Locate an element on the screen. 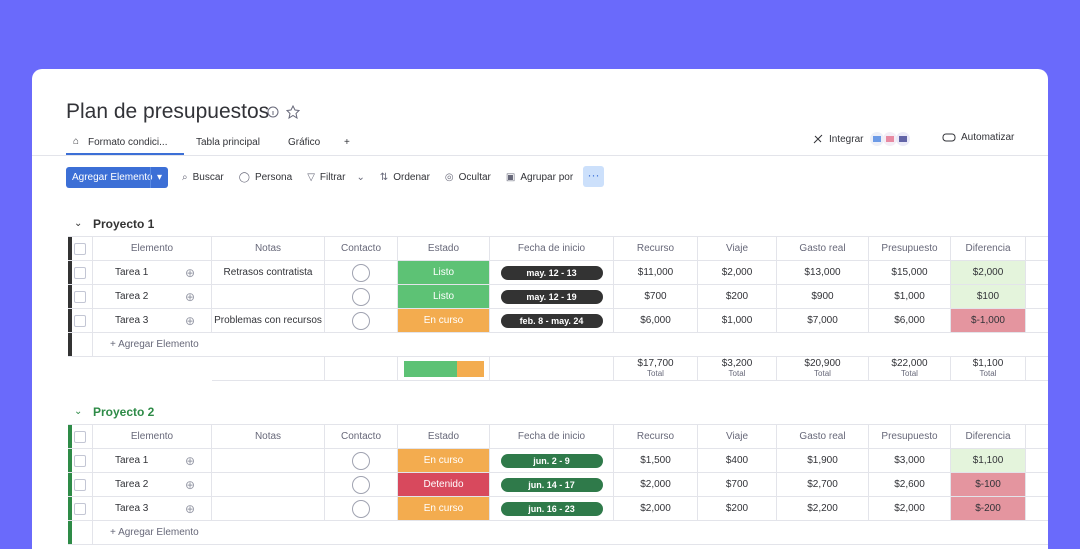  toolbar-button: ◎ Ocultar is located at coordinates (468, 177).